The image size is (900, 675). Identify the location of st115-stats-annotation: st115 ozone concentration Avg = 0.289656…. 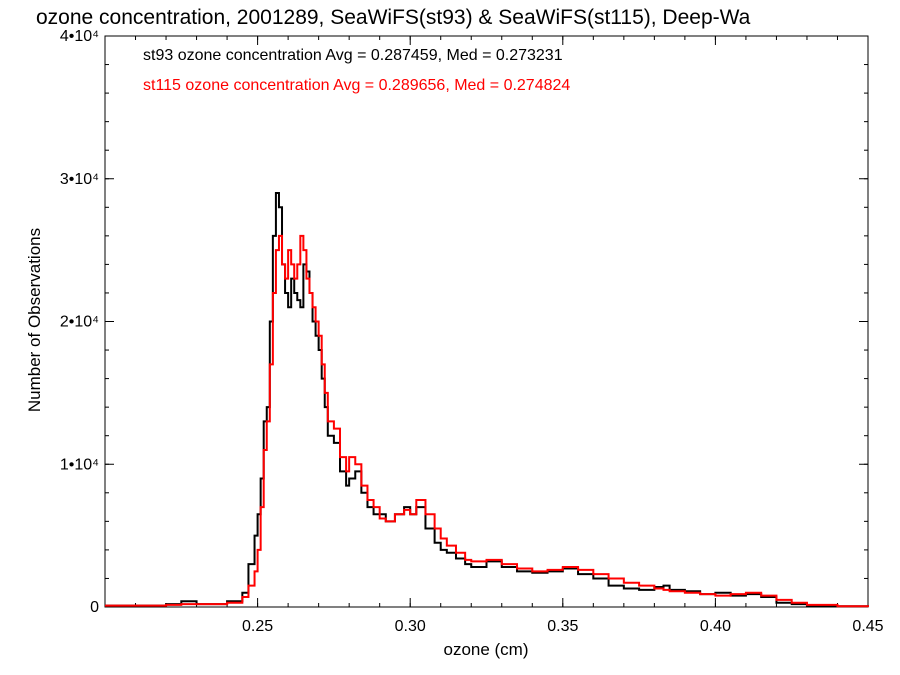
(356, 85).